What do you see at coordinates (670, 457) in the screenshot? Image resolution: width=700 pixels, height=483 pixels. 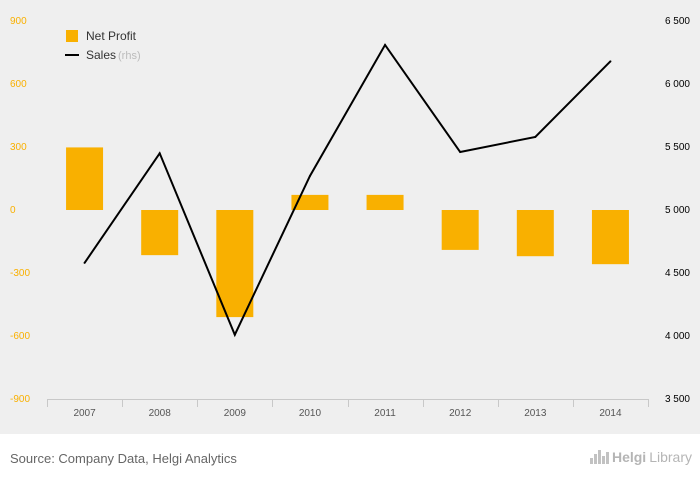 I see `logo-text-library: Library` at bounding box center [670, 457].